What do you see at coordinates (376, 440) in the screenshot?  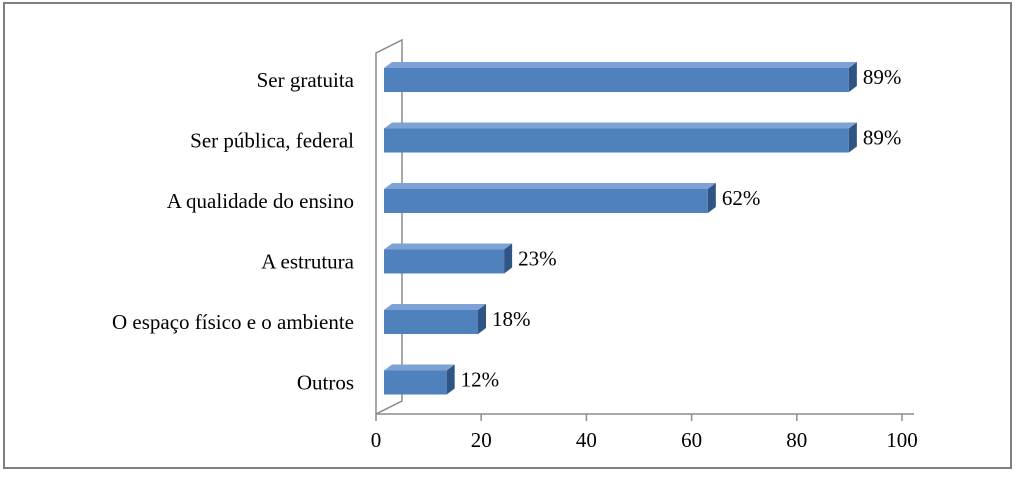 I see `x-tick-label: 0` at bounding box center [376, 440].